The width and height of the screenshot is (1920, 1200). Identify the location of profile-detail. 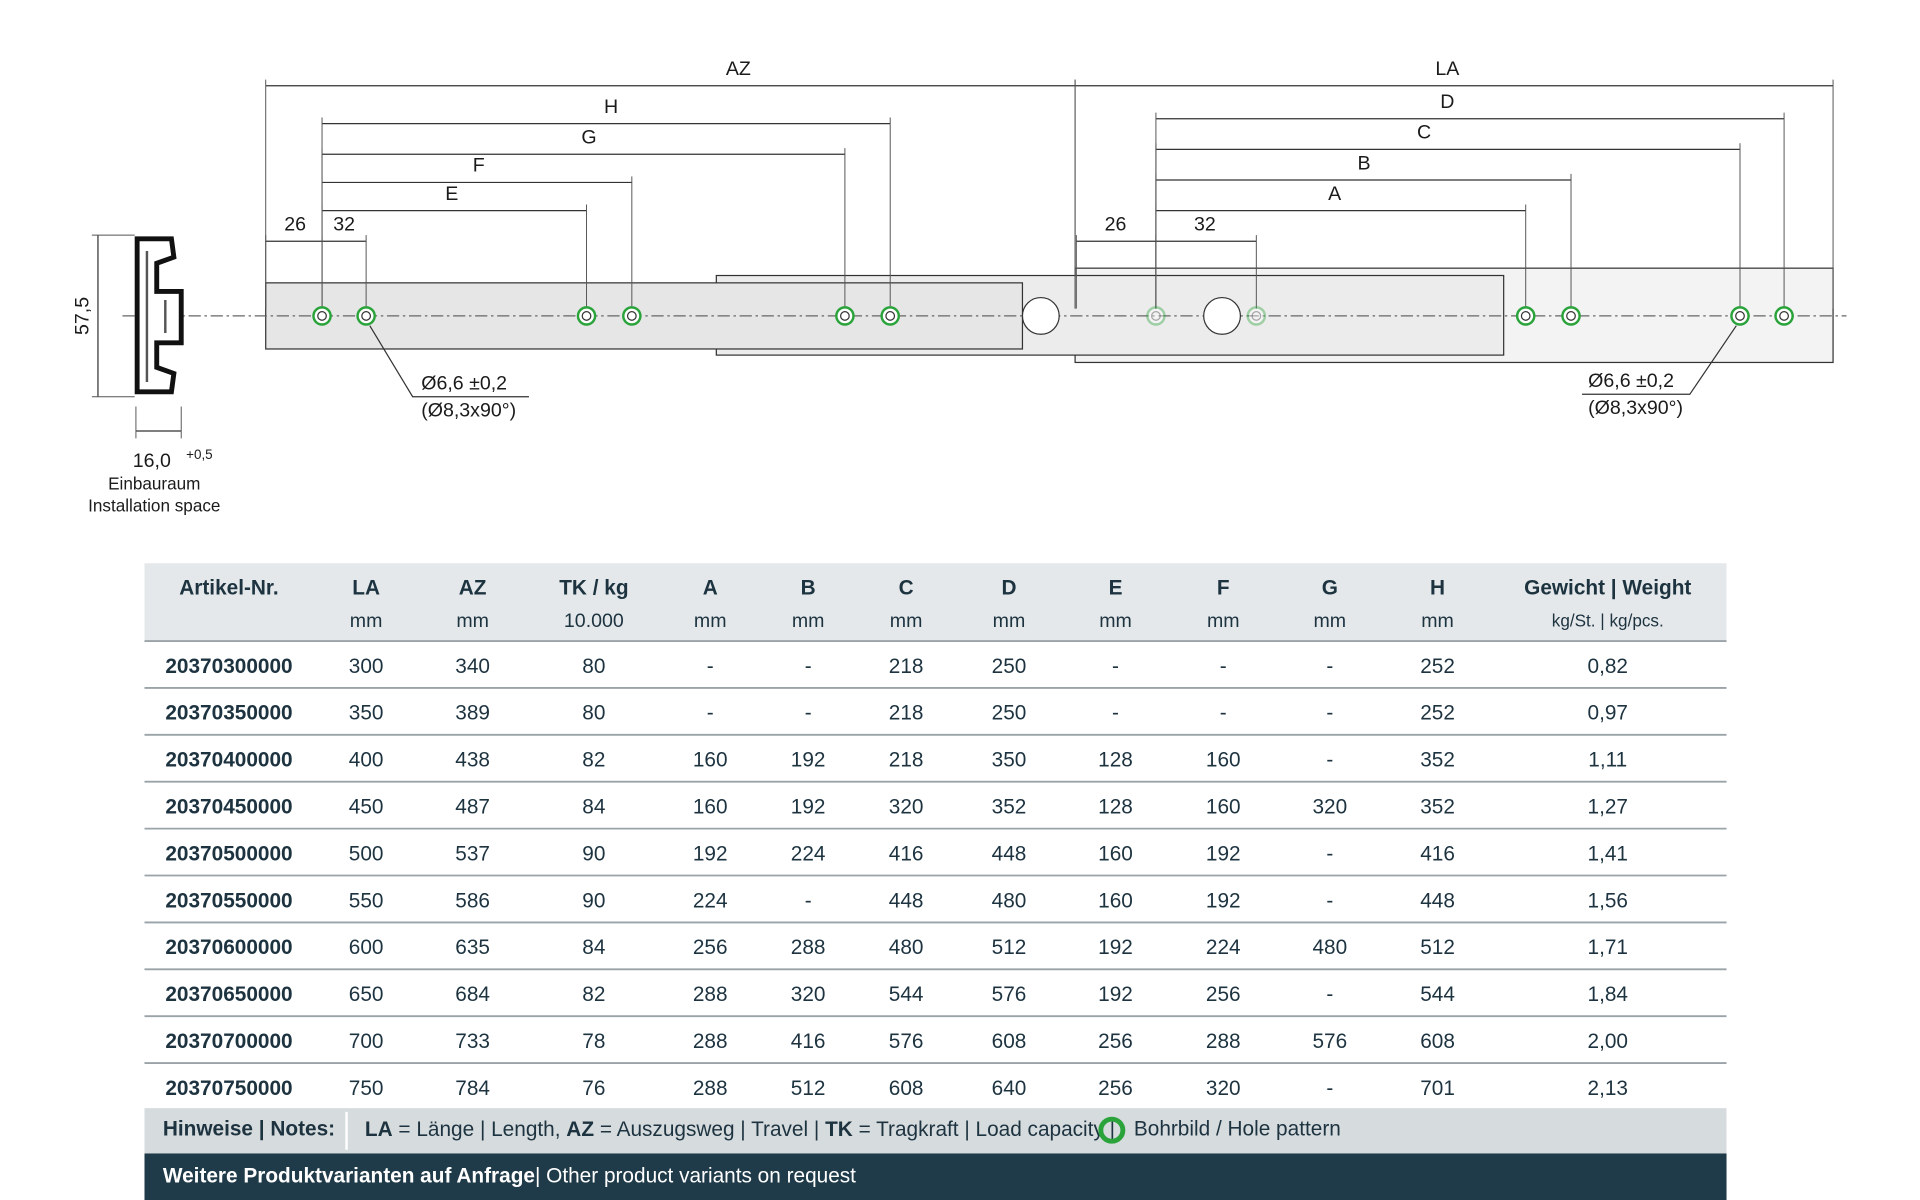
(156, 317).